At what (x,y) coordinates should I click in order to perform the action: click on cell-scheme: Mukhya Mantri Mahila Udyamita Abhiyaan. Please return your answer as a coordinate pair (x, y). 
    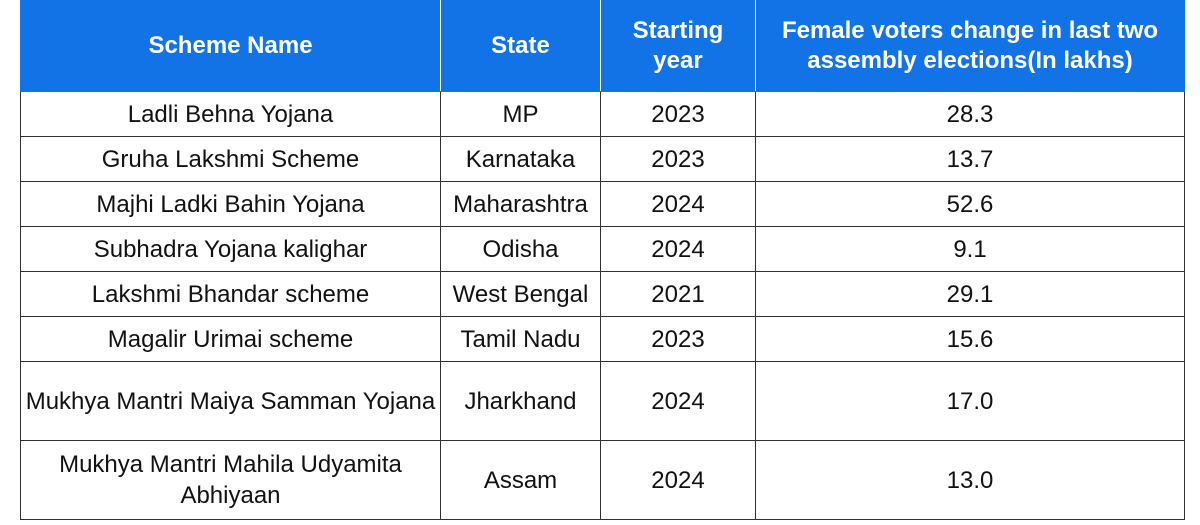
    Looking at the image, I should click on (230, 480).